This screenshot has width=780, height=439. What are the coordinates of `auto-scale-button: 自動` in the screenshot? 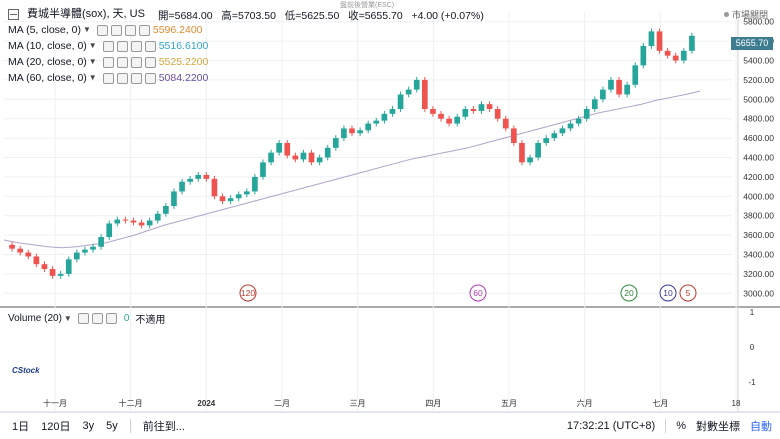 It's located at (761, 427).